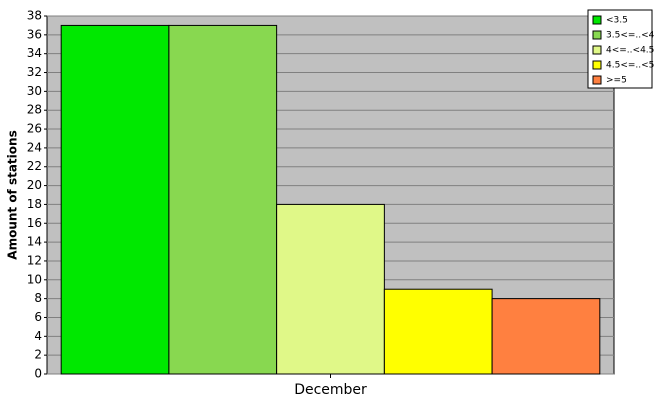 The height and width of the screenshot is (415, 667). Describe the element at coordinates (13, 194) in the screenshot. I see `y-axis-label: Amount of stations` at that location.